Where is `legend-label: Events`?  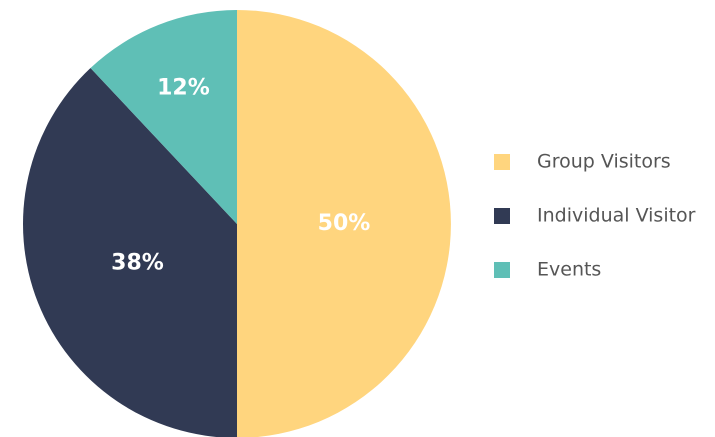 legend-label: Events is located at coordinates (569, 270).